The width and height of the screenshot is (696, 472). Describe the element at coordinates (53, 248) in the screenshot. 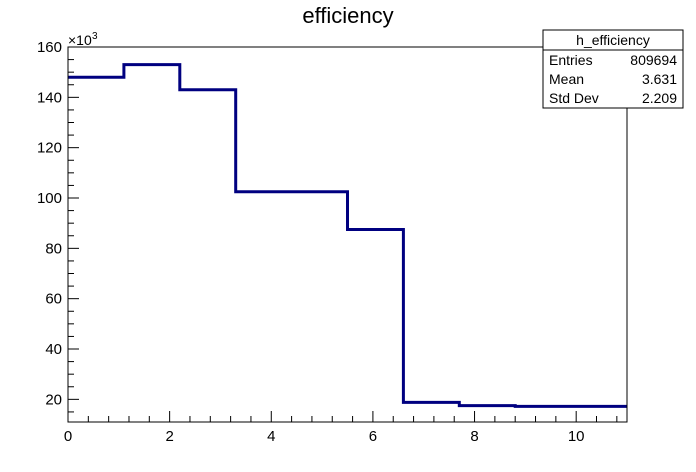

I see `y-tick-label: 80` at that location.